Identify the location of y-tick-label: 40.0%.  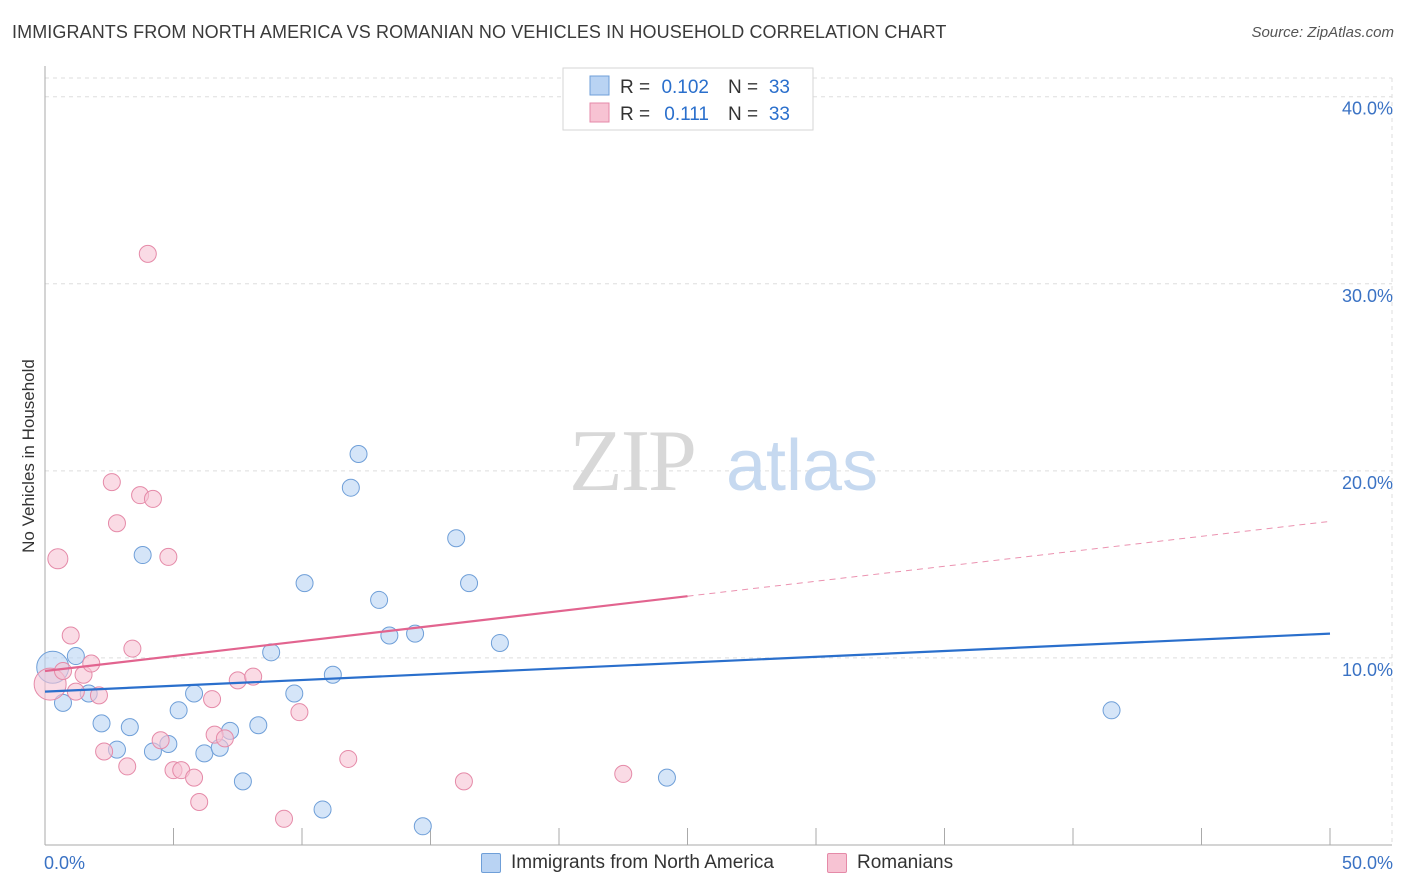
(1367, 109).